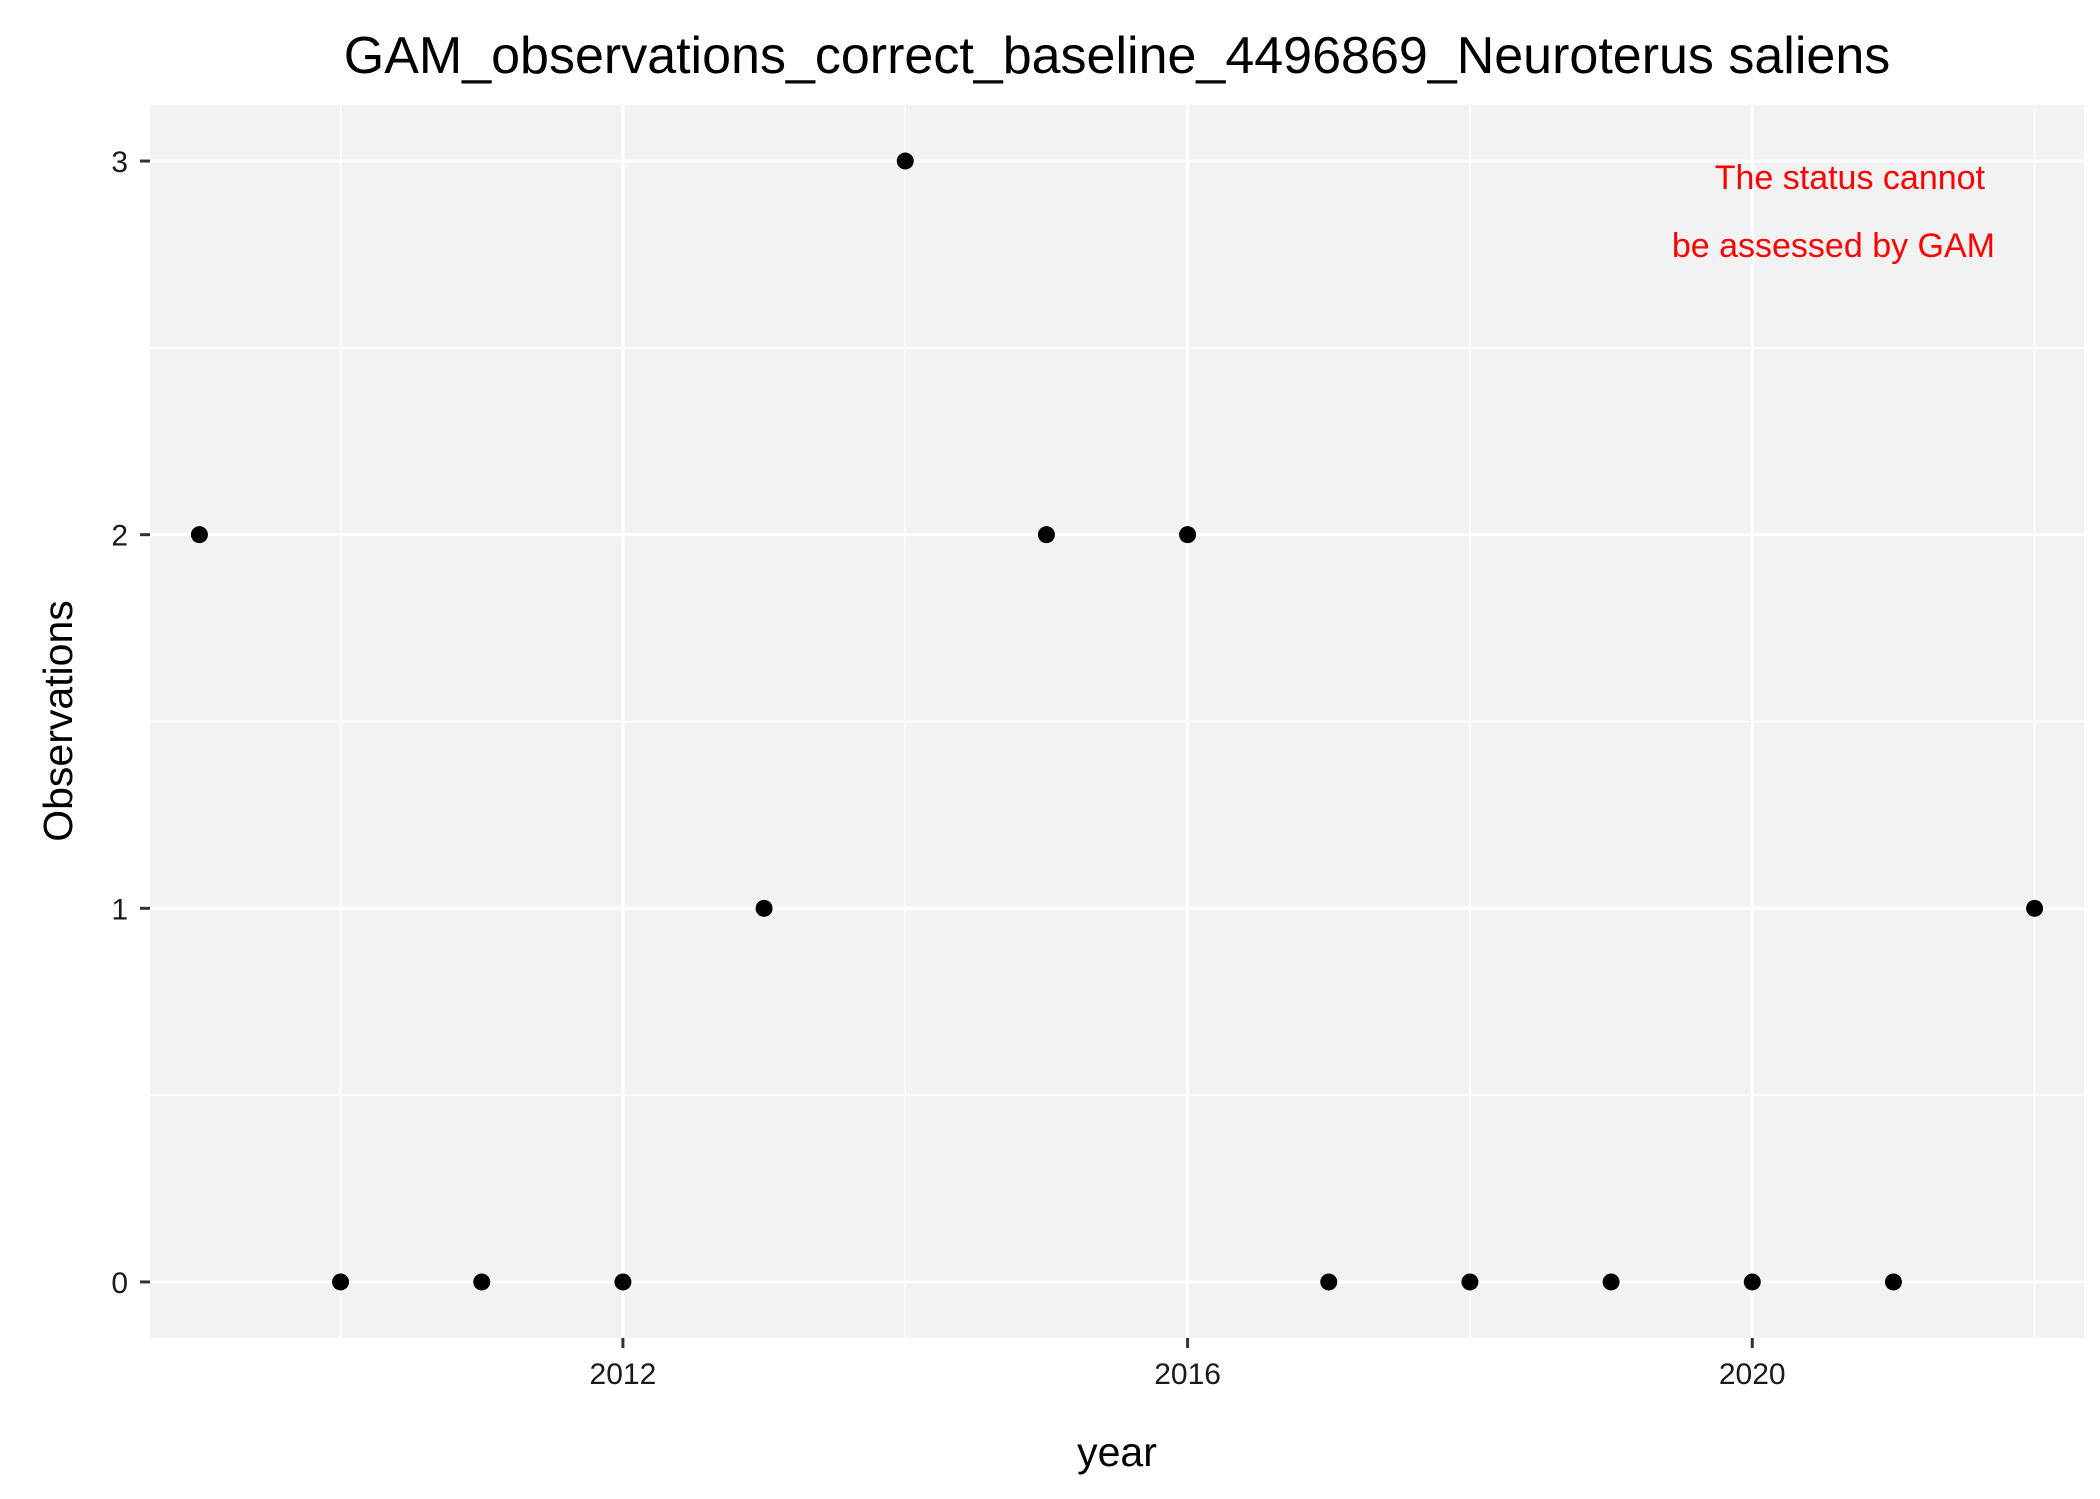 The height and width of the screenshot is (1499, 2100). I want to click on x-tick-label: 2020, so click(1752, 1374).